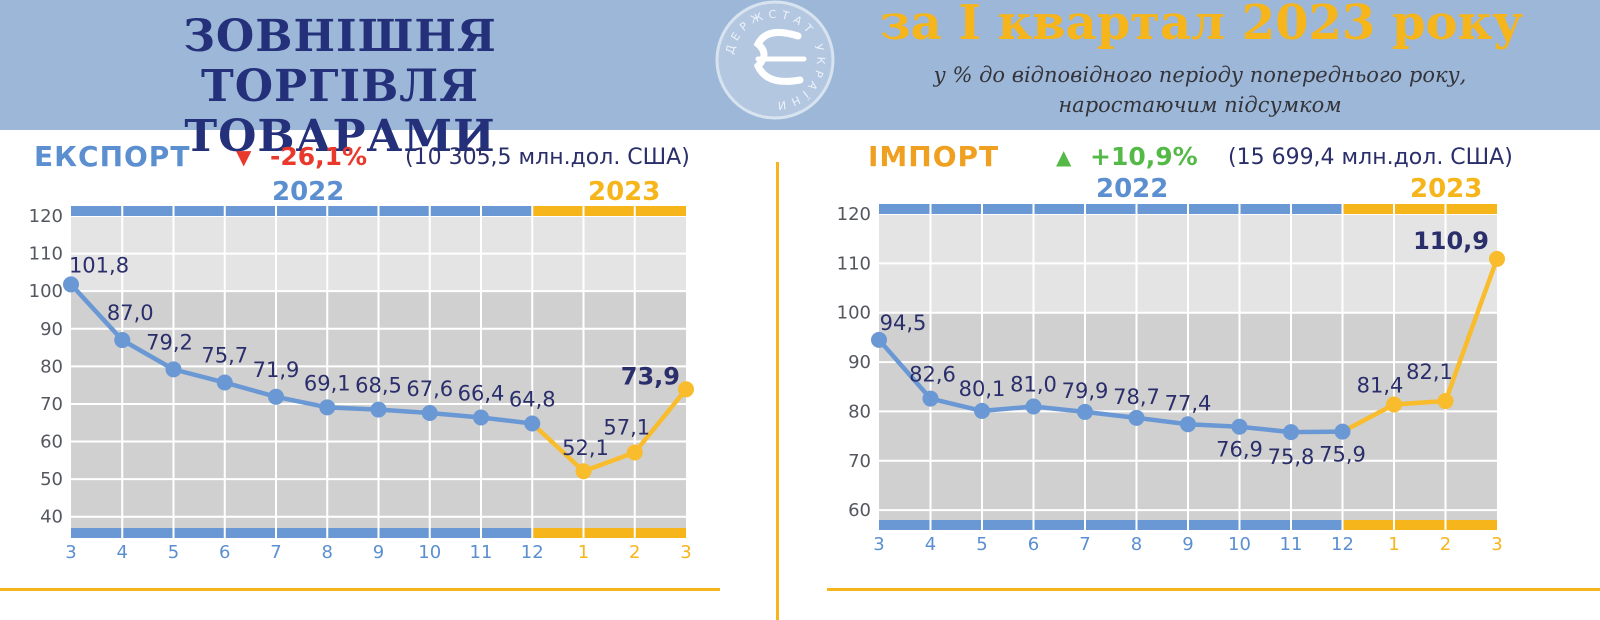 This screenshot has width=1600, height=620. What do you see at coordinates (112, 156) in the screenshot?
I see `export-label: ЕКСПОРТ` at bounding box center [112, 156].